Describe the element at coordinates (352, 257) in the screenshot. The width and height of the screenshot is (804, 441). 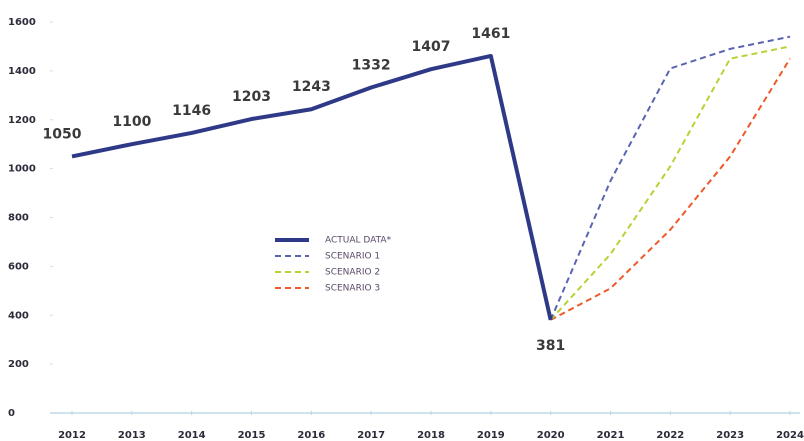
I see `legend-label: SCENARIO 1` at that location.